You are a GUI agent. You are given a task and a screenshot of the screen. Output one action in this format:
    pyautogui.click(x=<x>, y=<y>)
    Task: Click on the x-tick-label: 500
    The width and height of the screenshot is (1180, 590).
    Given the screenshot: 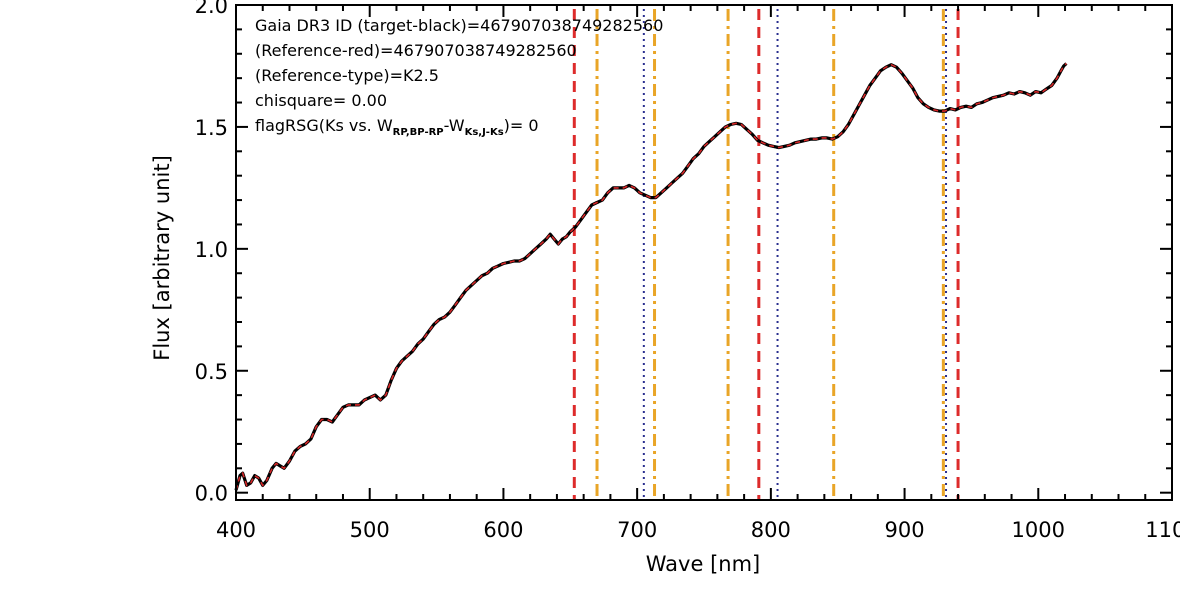 What is the action you would take?
    pyautogui.click(x=370, y=530)
    